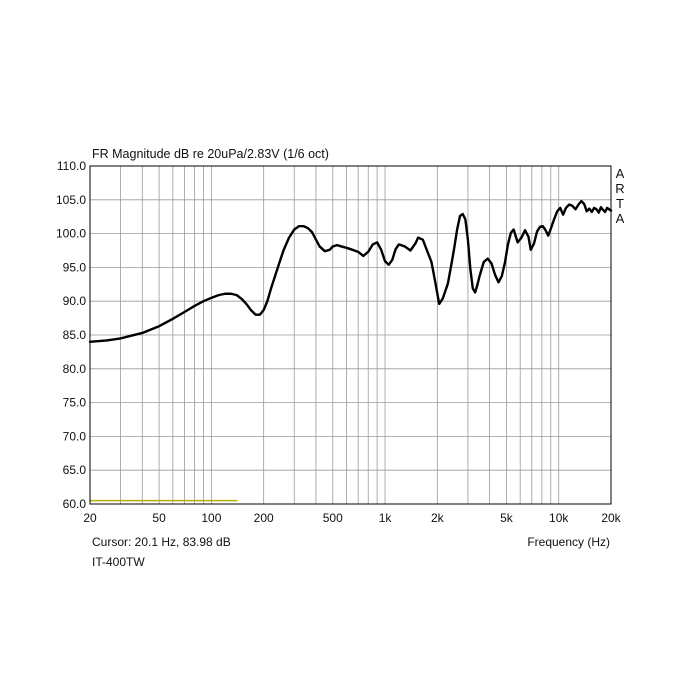 The height and width of the screenshot is (700, 700). Describe the element at coordinates (619, 188) in the screenshot. I see `arta-letter: R` at that location.